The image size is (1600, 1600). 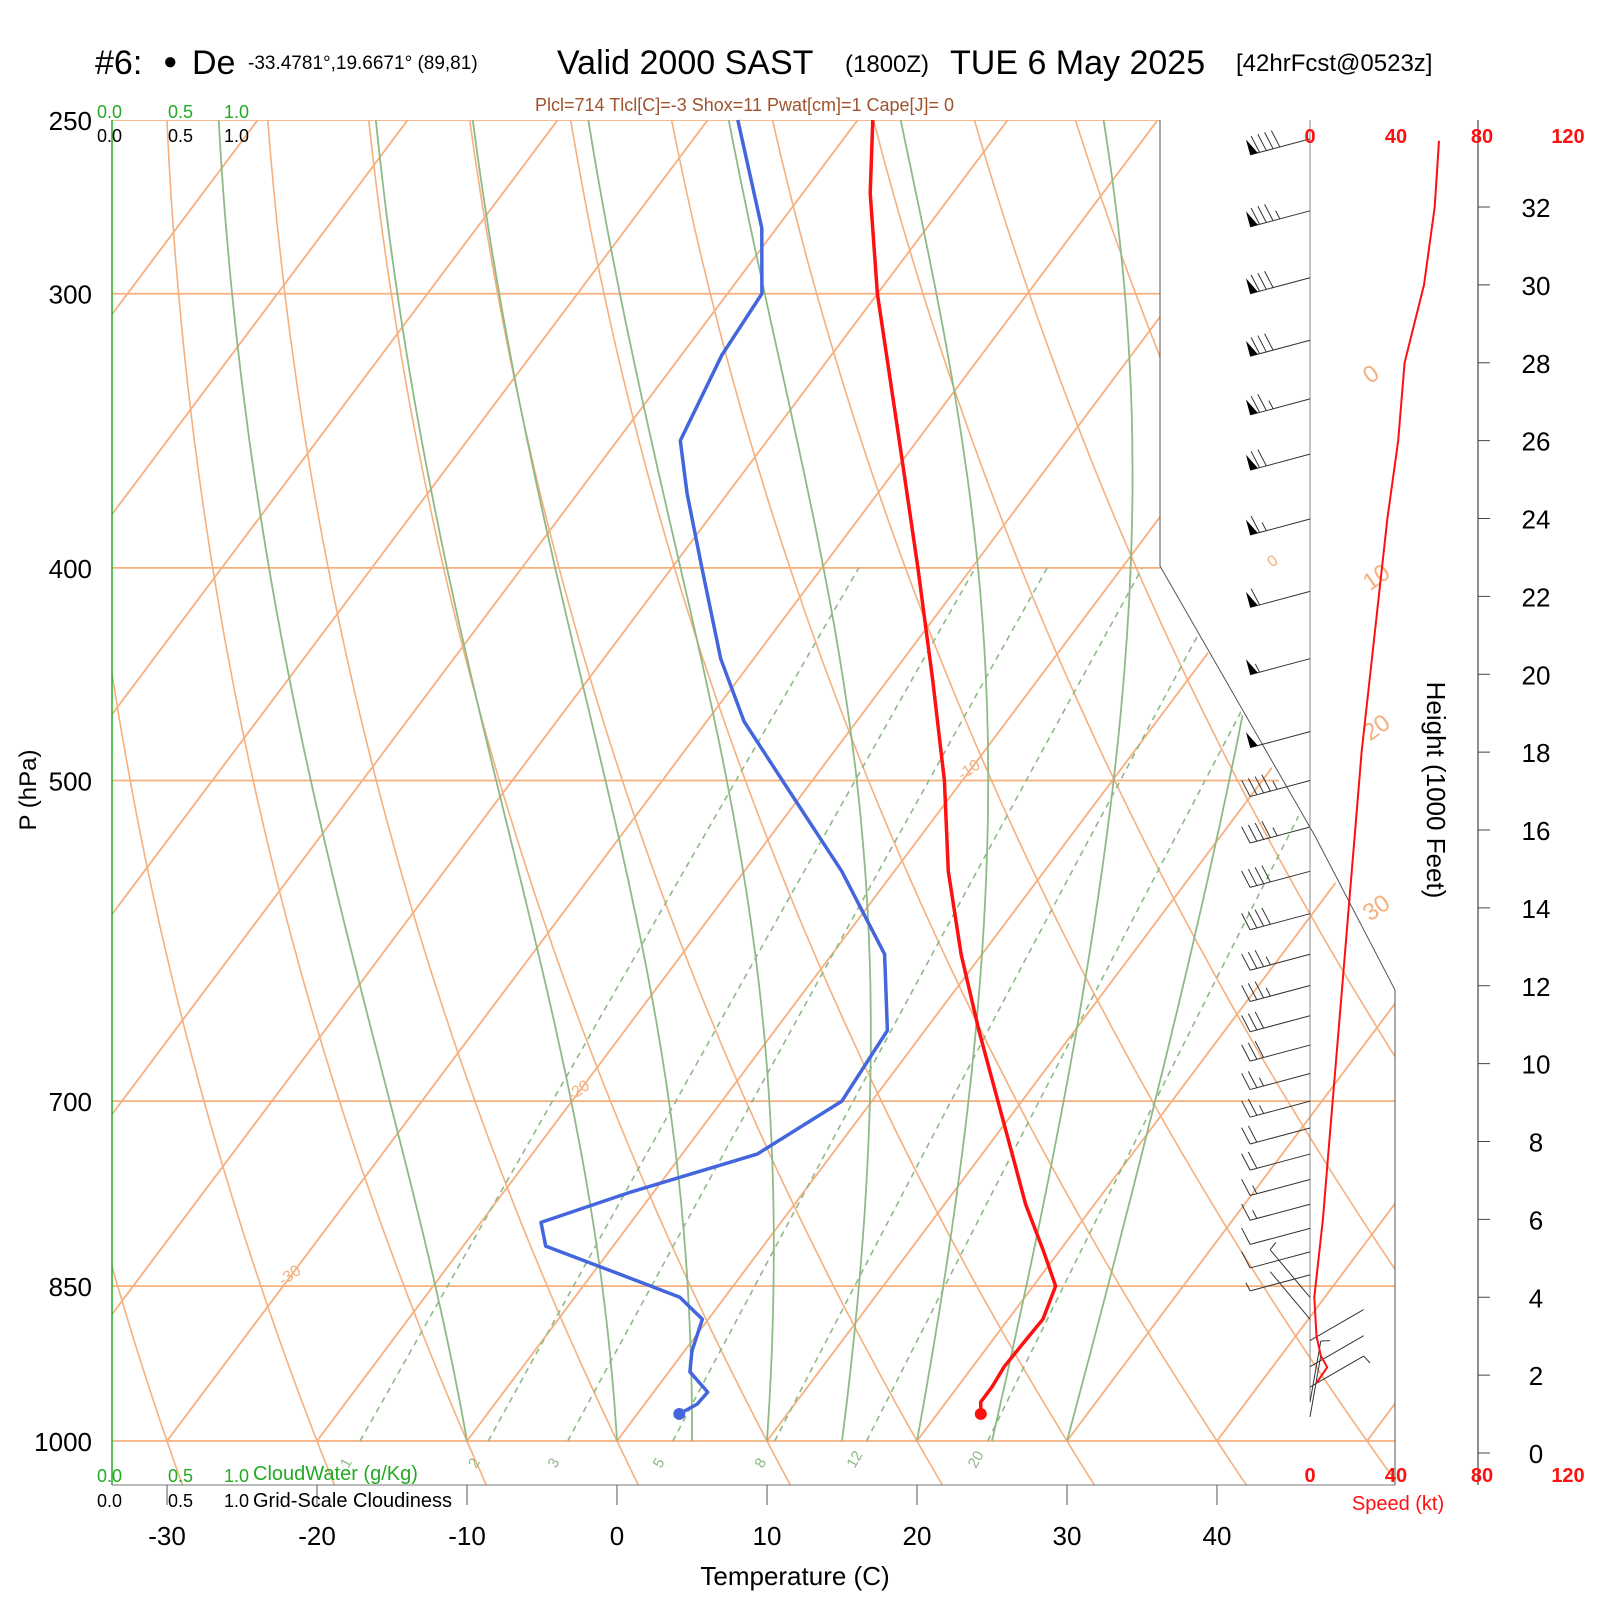 I want to click on cloud-scale-tick: 1.0, so click(x=236, y=136).